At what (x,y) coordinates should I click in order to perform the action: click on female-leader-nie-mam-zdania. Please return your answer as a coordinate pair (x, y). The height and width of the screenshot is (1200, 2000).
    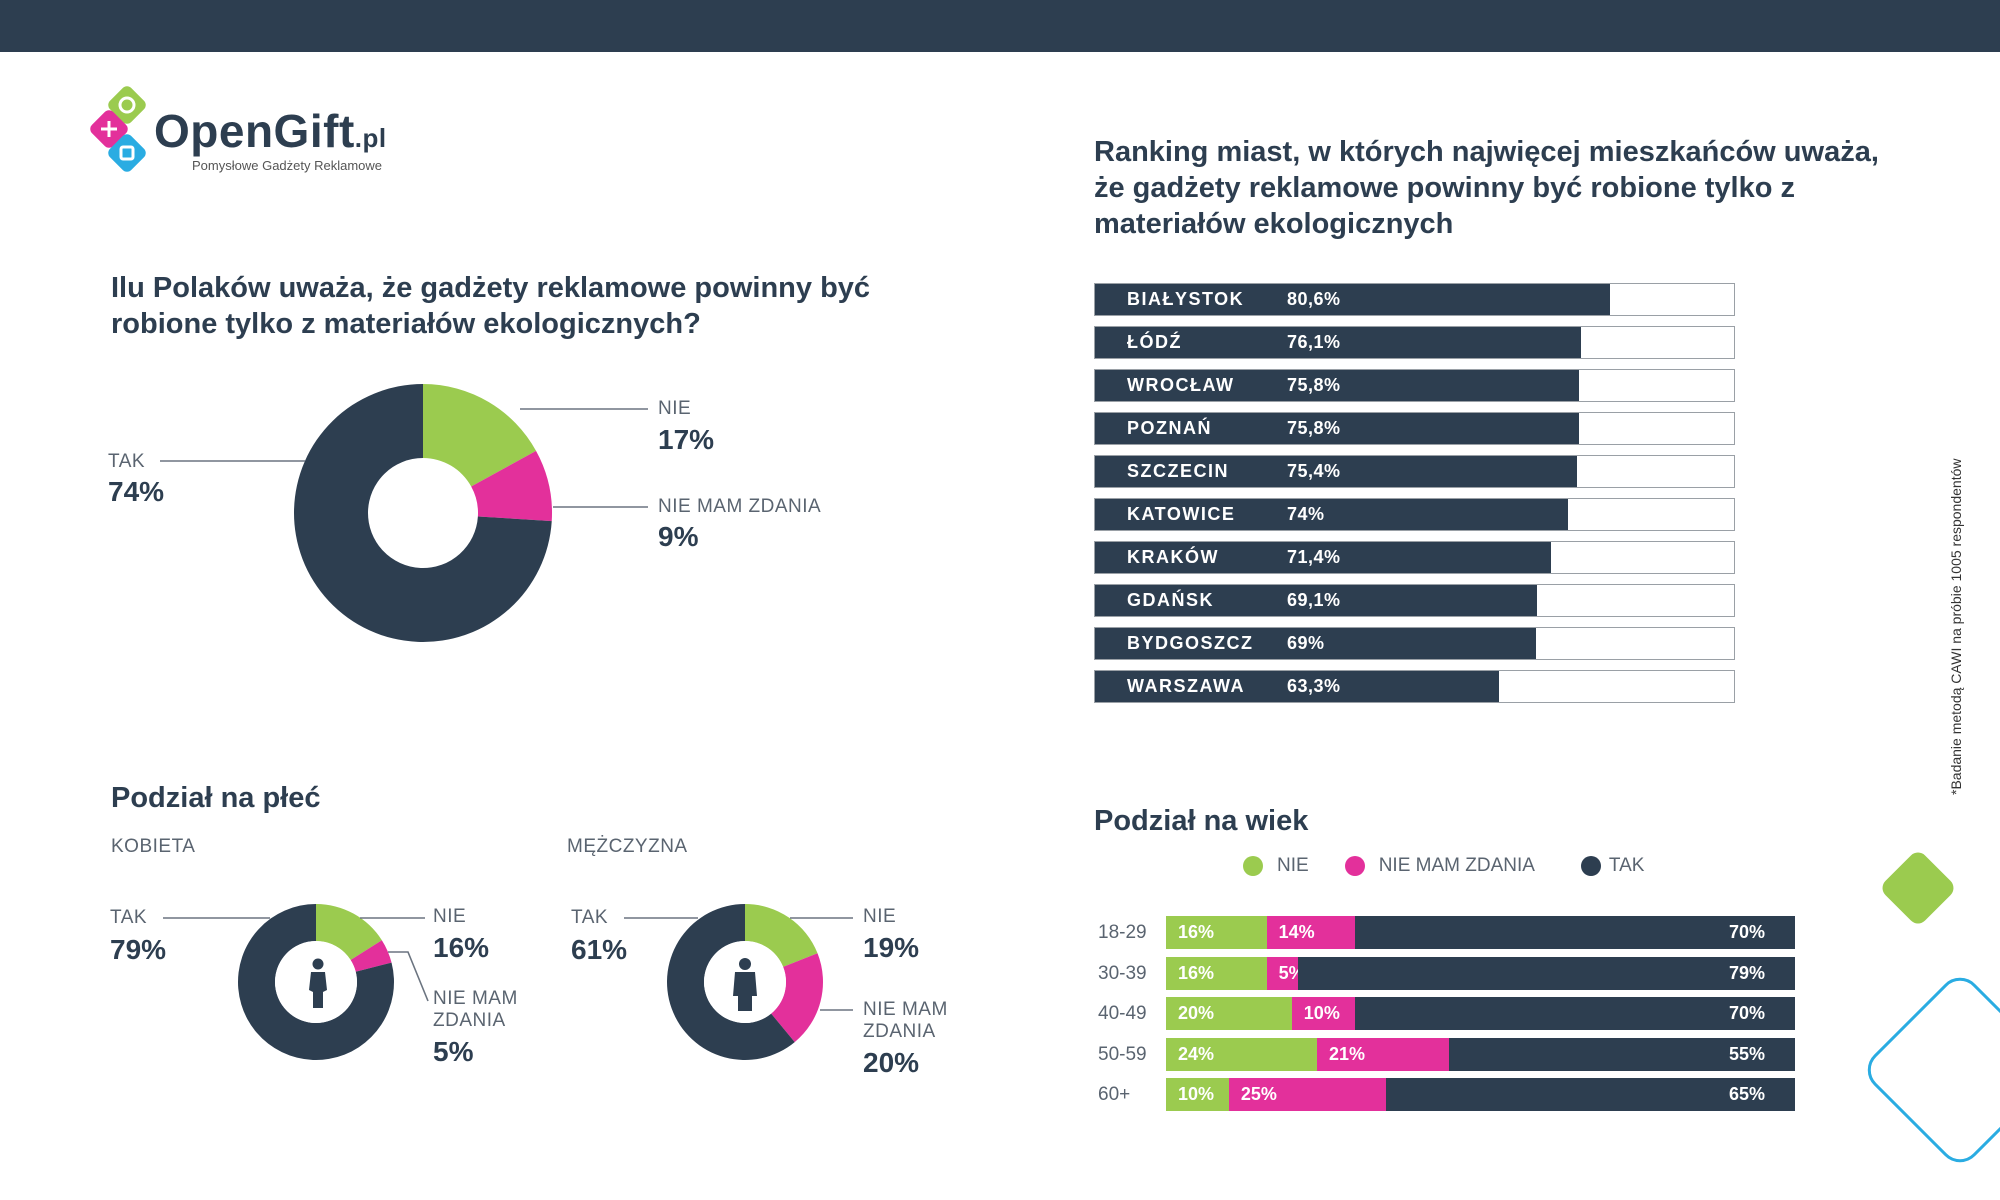
    Looking at the image, I should click on (408, 976).